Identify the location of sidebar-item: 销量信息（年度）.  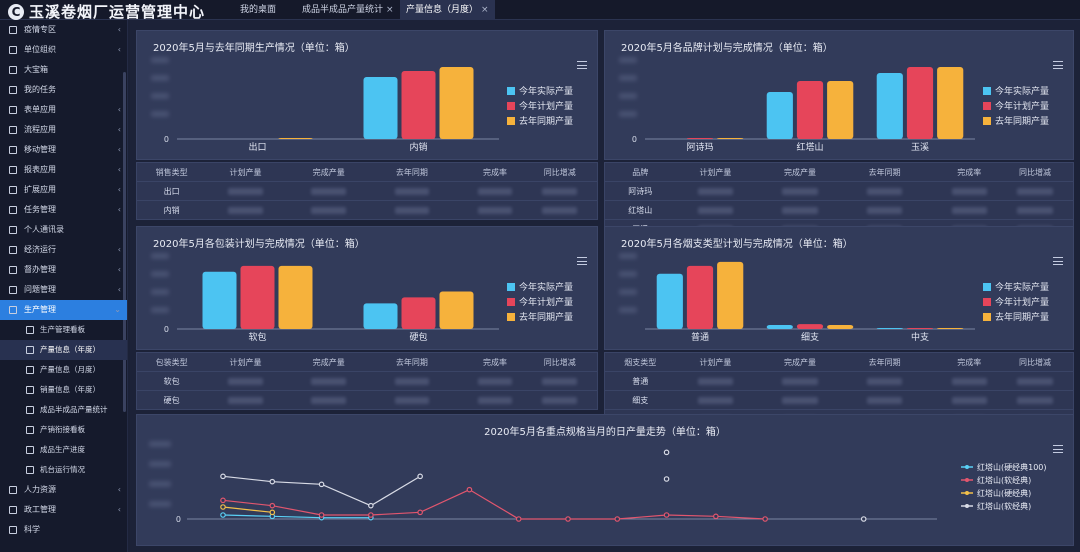
(63, 390).